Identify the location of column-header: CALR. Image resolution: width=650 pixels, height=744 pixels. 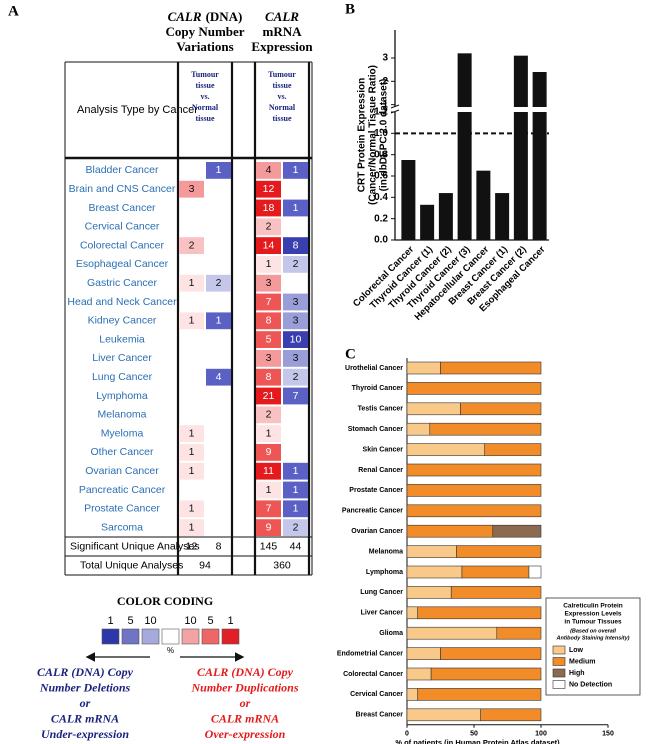
(282, 16).